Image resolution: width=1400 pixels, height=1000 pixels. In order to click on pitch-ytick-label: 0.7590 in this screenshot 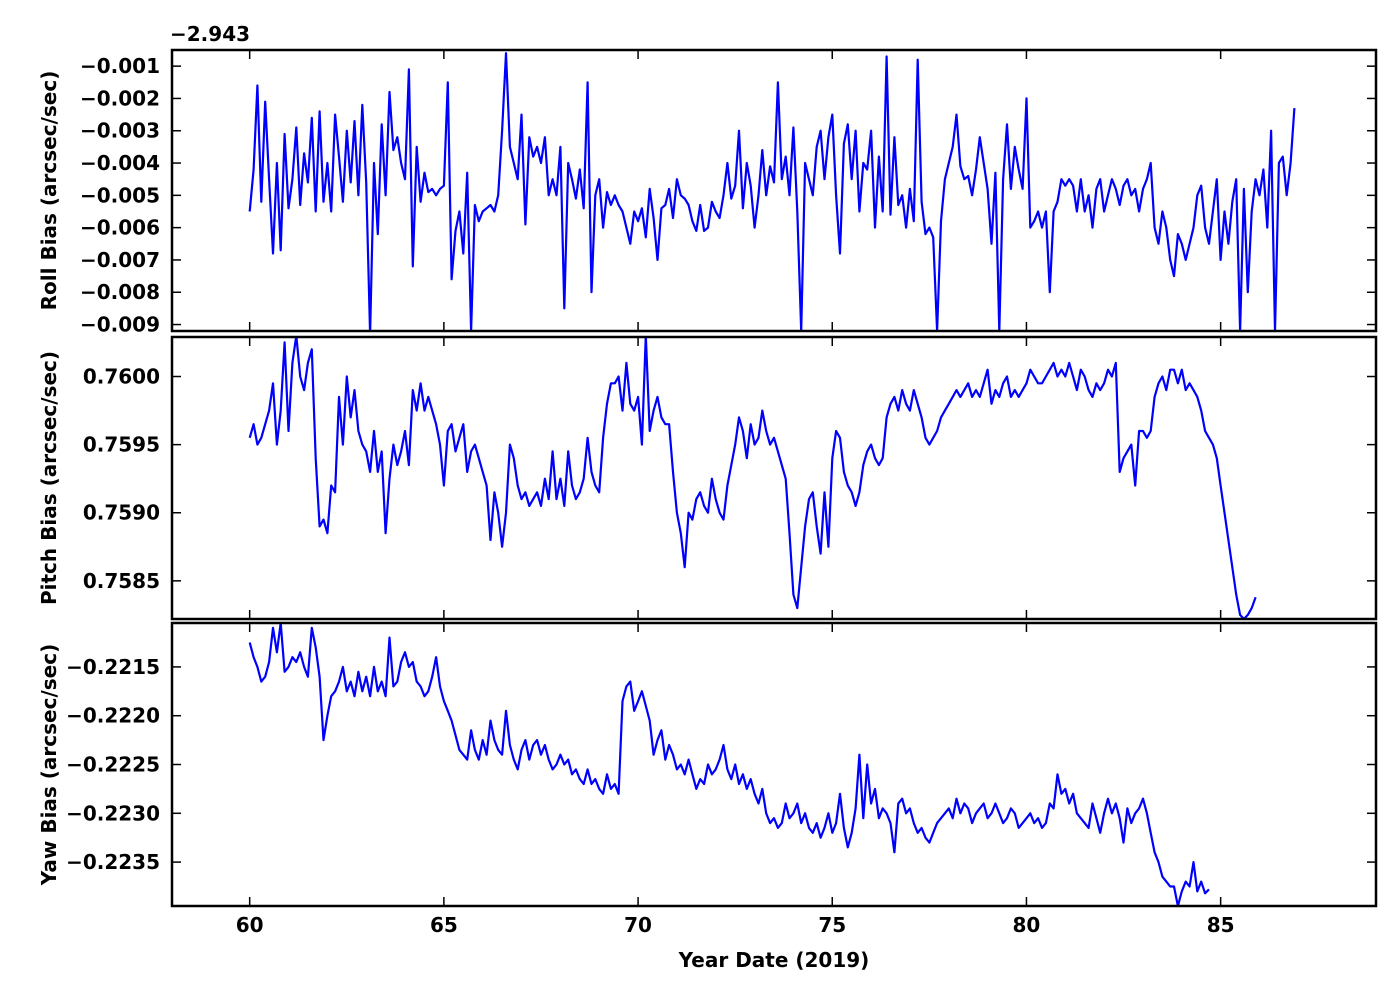, I will do `click(121, 513)`.